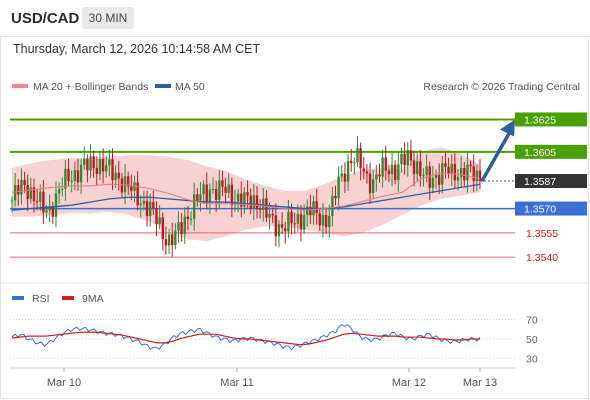  I want to click on timeframe-button: 30 MIN, so click(108, 18).